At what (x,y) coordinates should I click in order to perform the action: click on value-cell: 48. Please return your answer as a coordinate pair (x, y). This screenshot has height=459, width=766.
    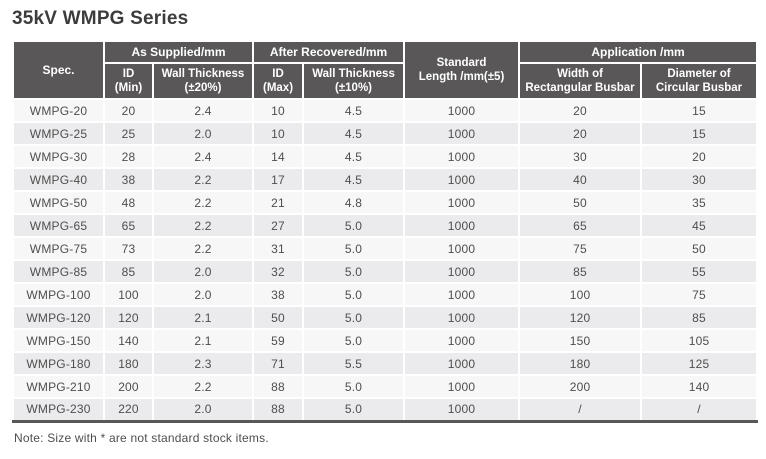
    Looking at the image, I should click on (128, 202).